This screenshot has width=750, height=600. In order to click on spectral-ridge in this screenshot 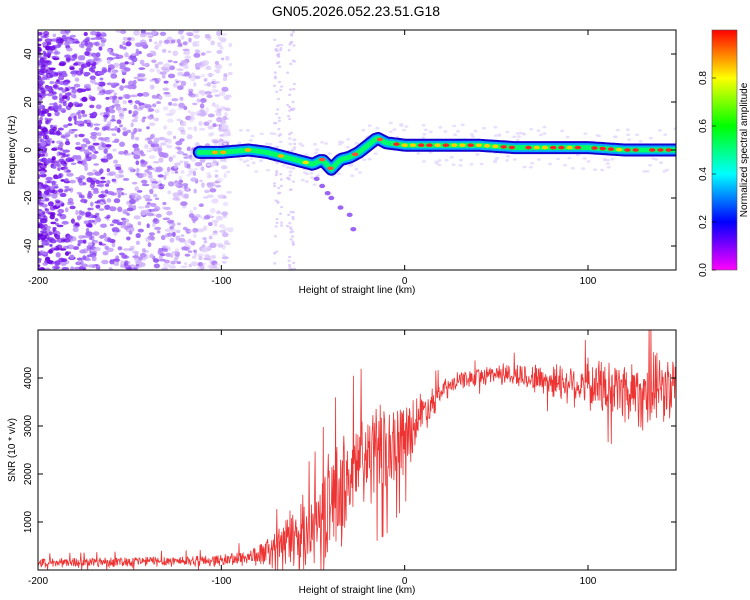, I will do `click(434, 154)`.